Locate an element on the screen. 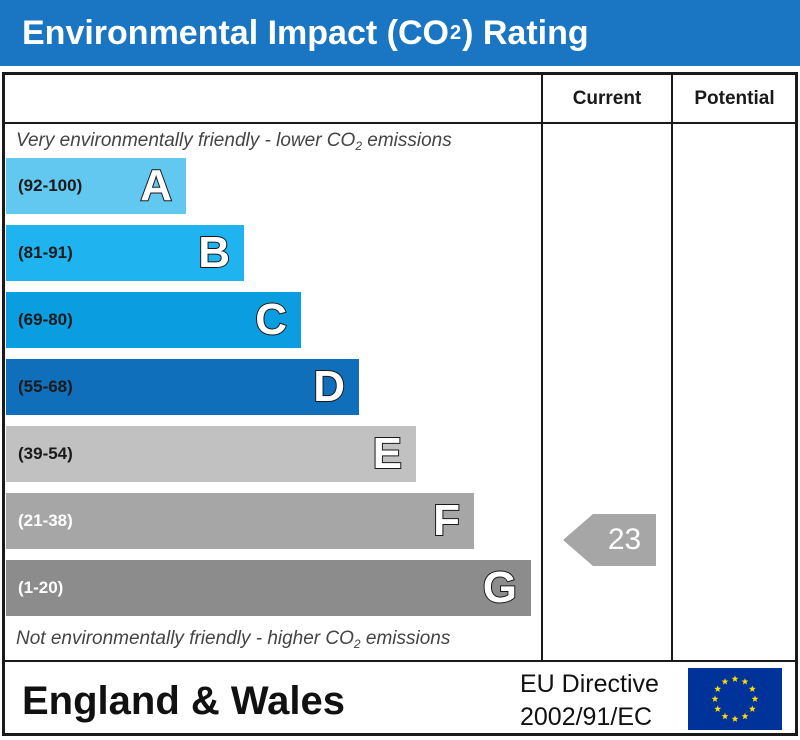 Image resolution: width=800 pixels, height=740 pixels. band-f: (21-38) F is located at coordinates (240, 521).